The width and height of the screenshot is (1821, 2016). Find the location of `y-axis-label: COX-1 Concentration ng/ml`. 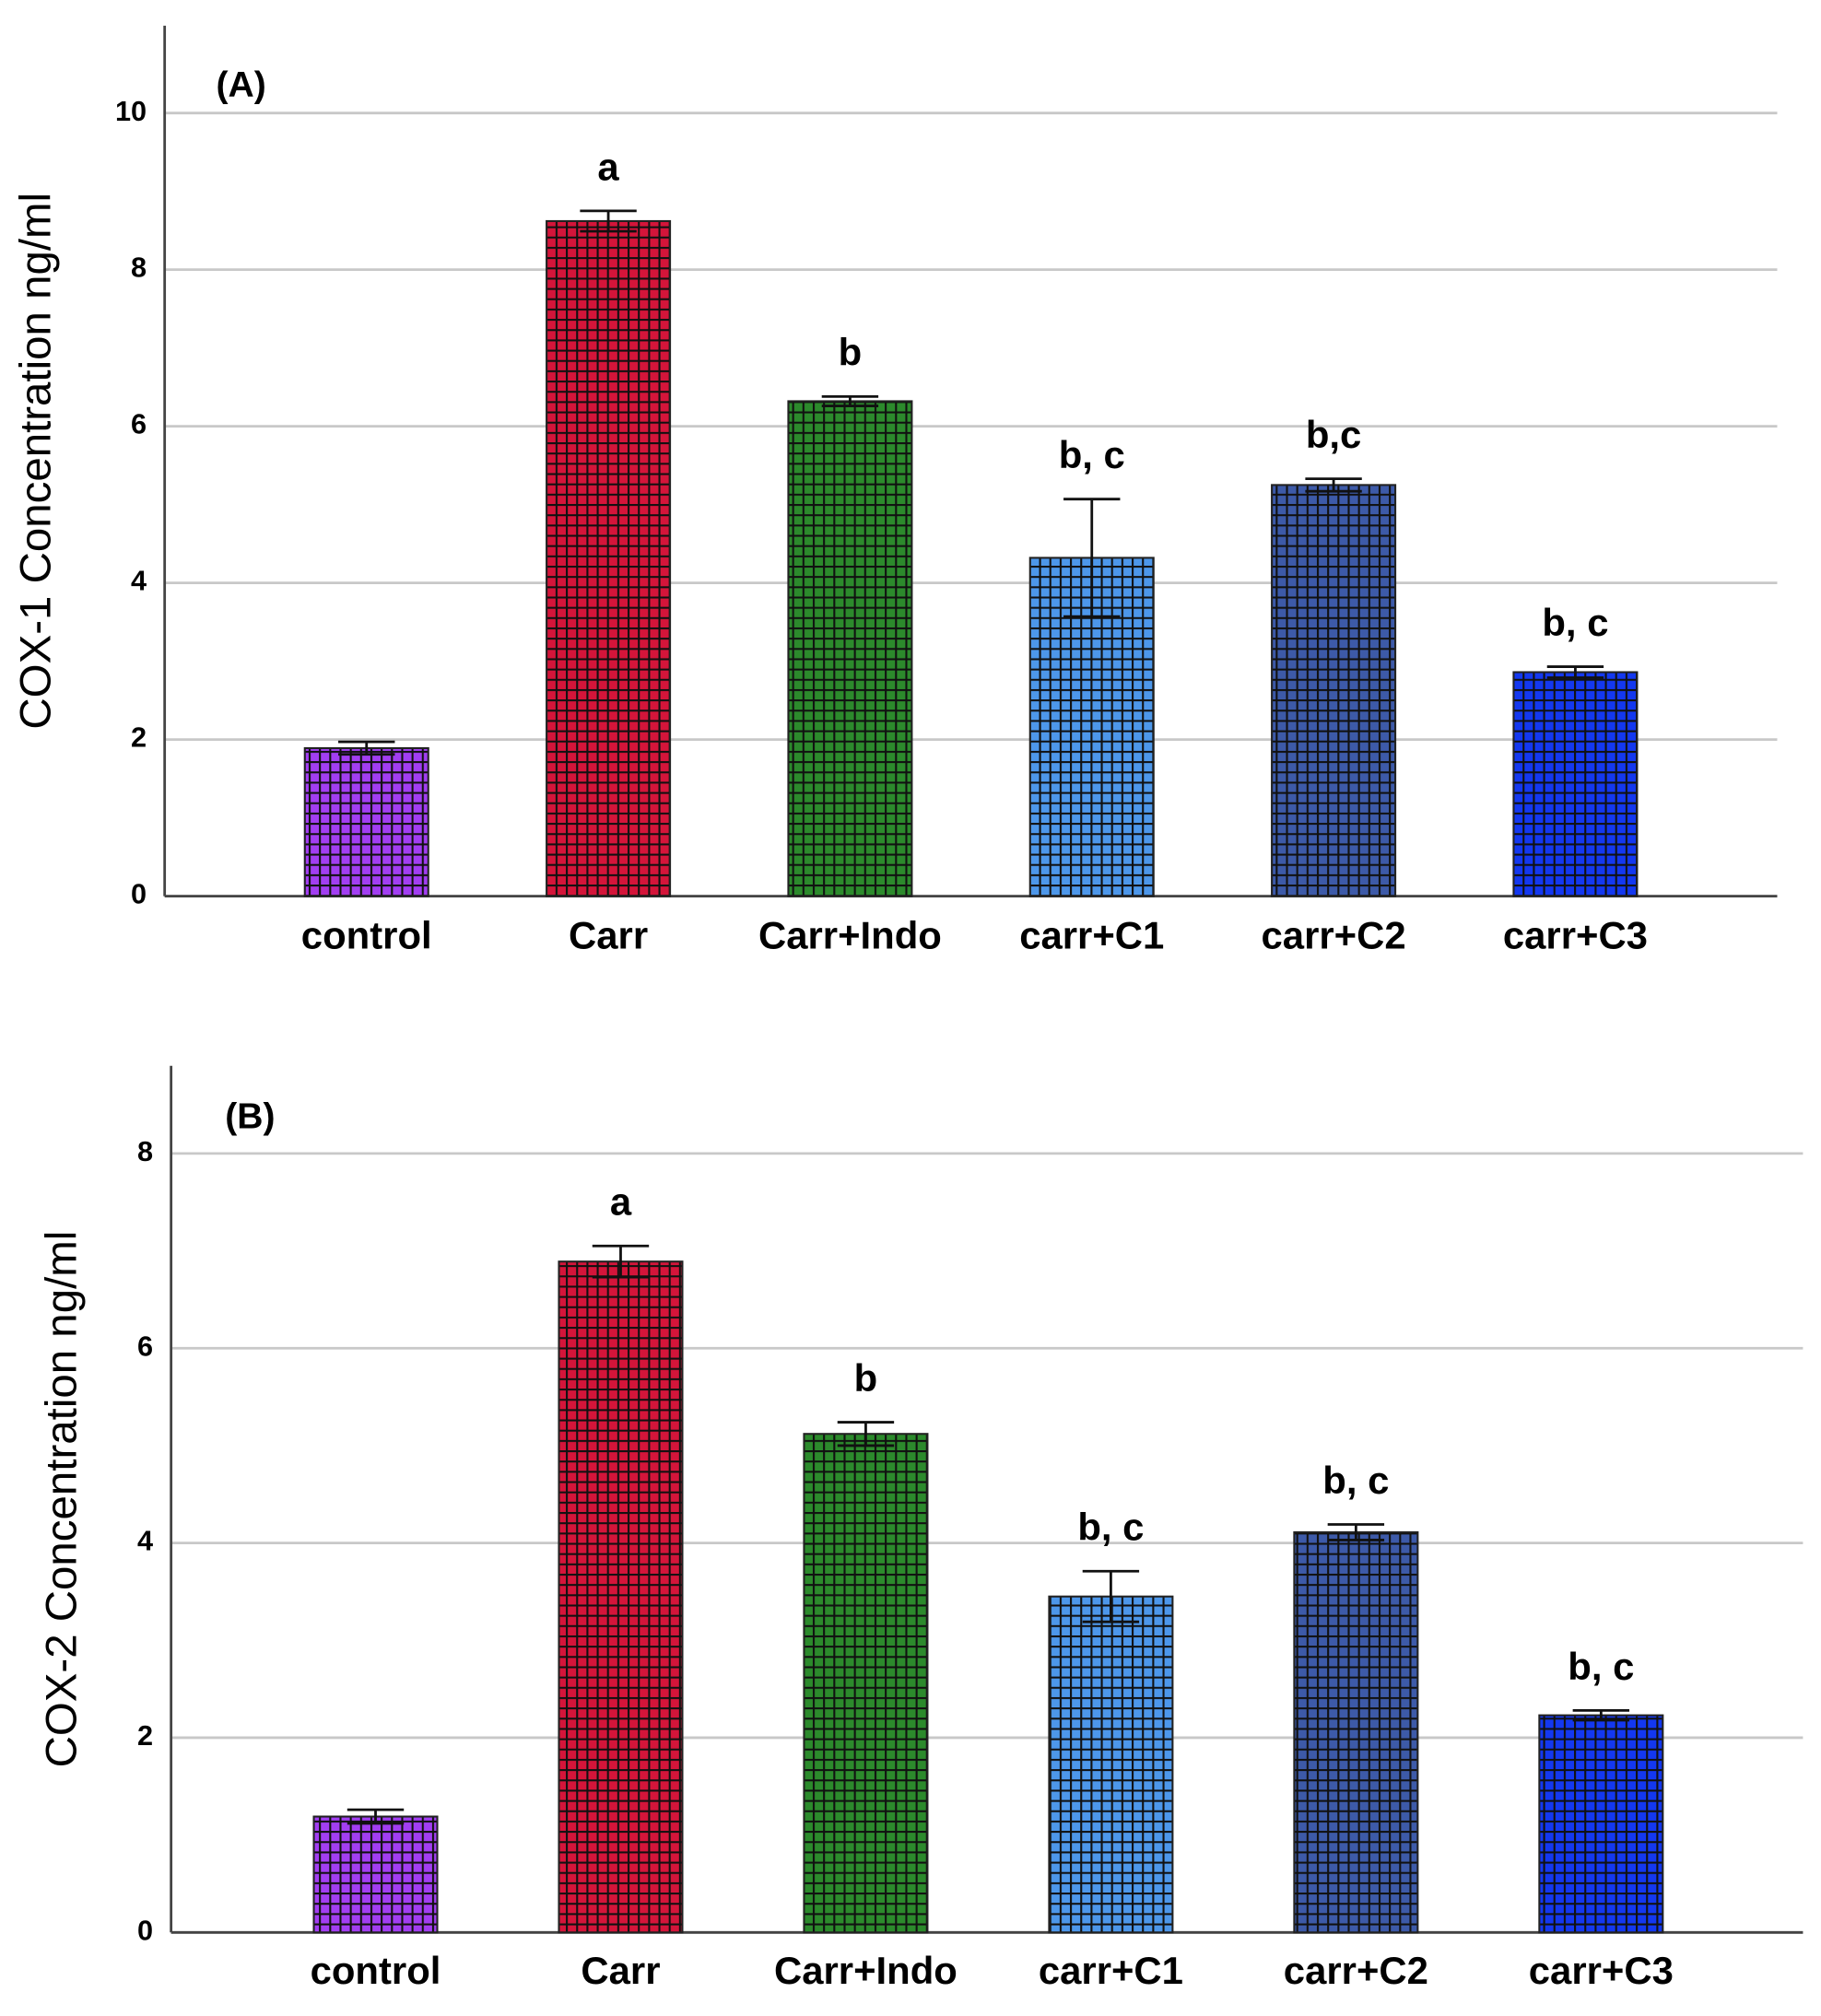

y-axis-label: COX-1 Concentration ng/ml is located at coordinates (35, 461).